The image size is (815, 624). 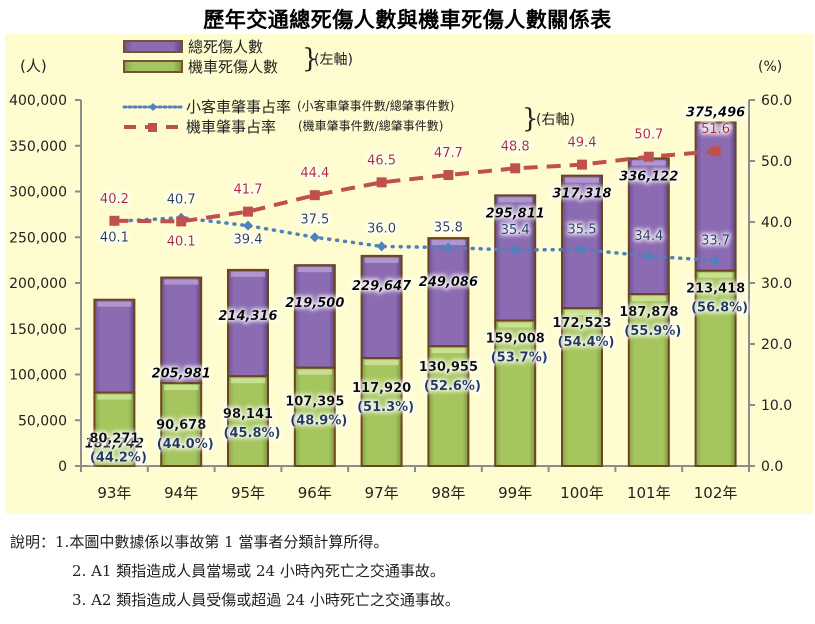 I want to click on data-label-moto-share: 51.6, so click(x=715, y=129).